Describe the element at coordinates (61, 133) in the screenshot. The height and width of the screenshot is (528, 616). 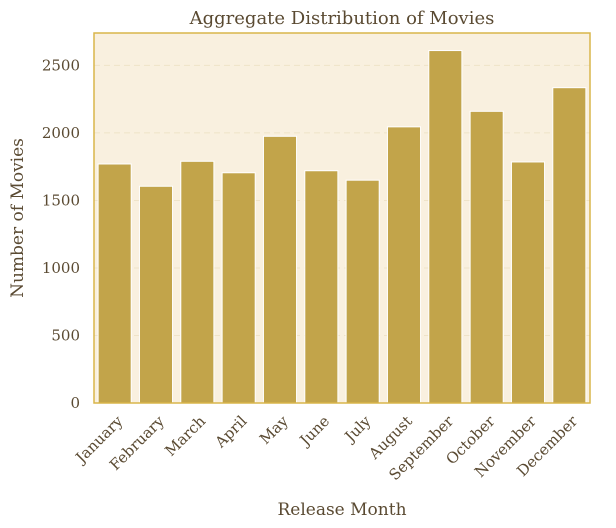
I see `y-tick-label: 2000` at that location.